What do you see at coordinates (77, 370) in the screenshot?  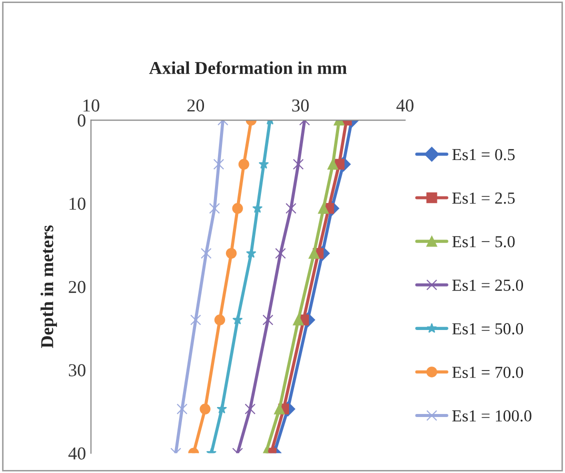 I see `y-tick-label: 30` at bounding box center [77, 370].